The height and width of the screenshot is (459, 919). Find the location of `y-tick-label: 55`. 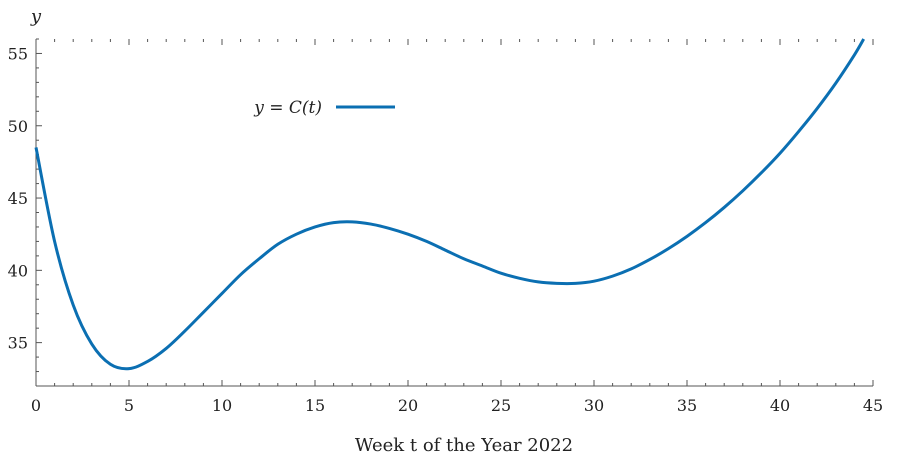

y-tick-label: 55 is located at coordinates (18, 53).